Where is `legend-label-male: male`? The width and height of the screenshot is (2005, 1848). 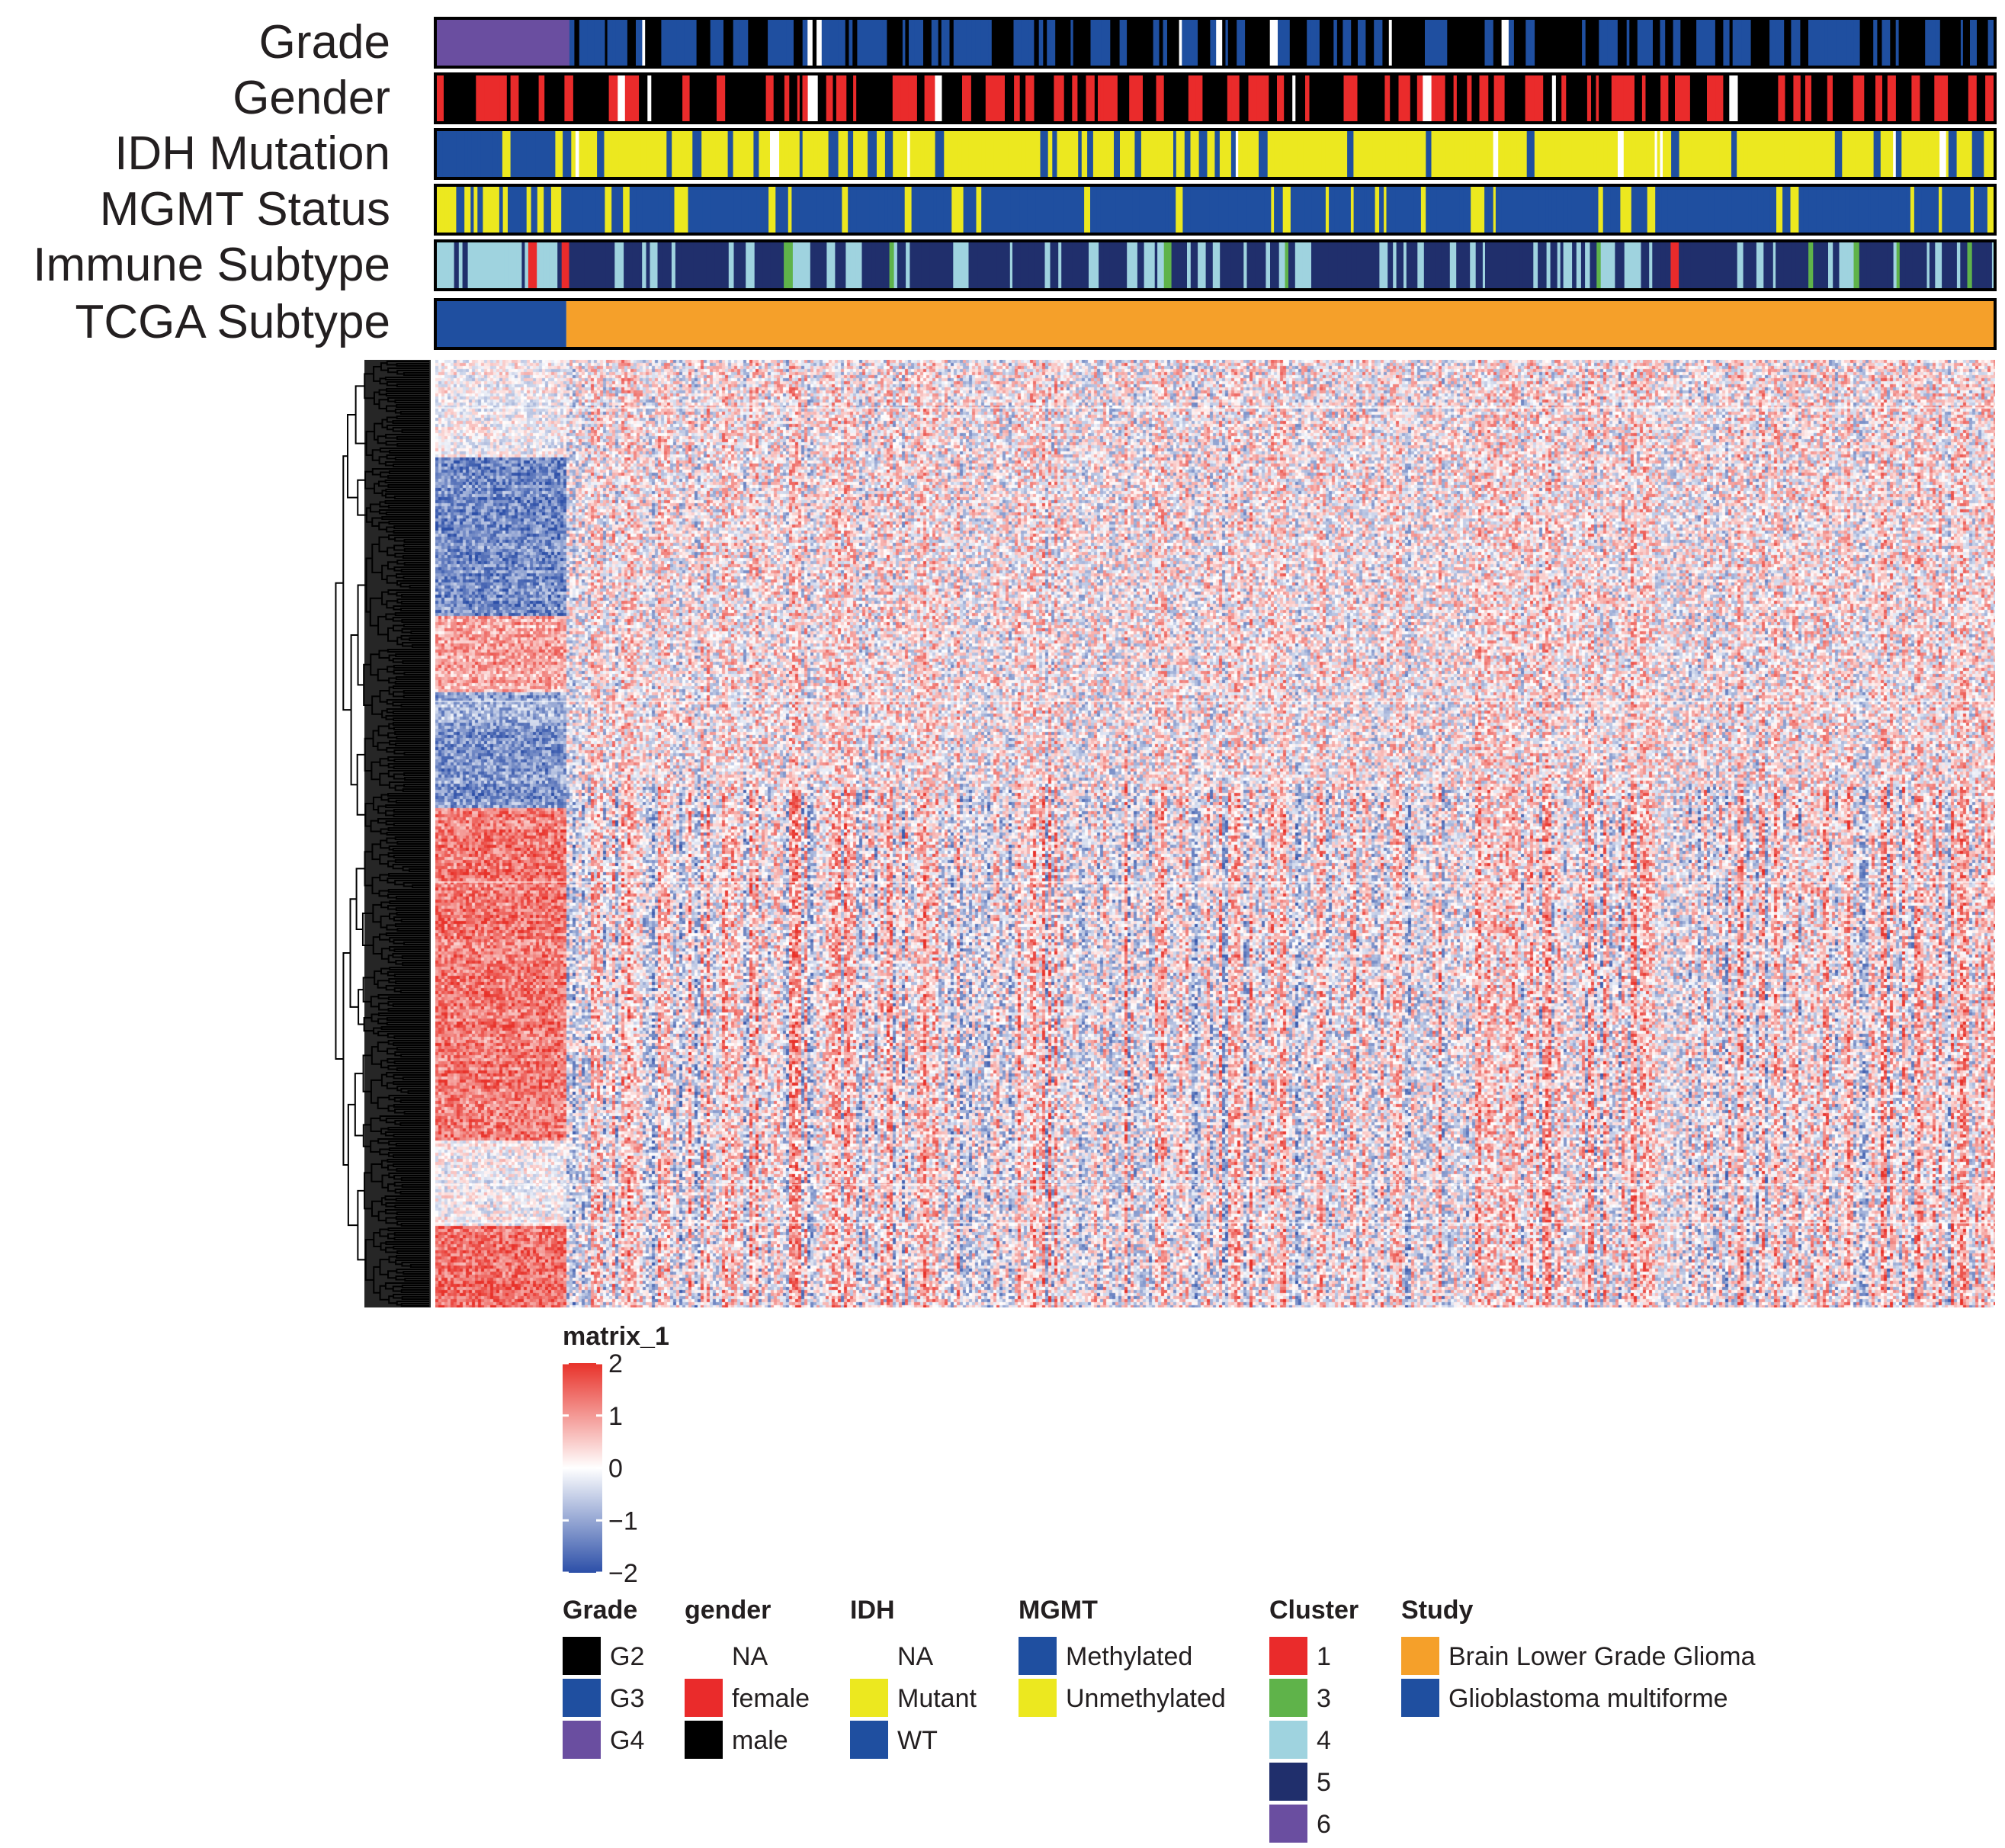
legend-label-male: male is located at coordinates (760, 1741).